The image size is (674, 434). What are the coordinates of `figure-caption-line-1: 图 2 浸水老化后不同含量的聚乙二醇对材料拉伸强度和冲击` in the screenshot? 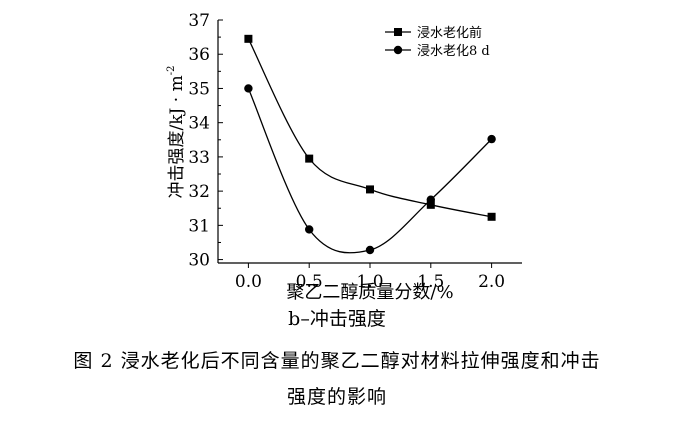 It's located at (337, 361).